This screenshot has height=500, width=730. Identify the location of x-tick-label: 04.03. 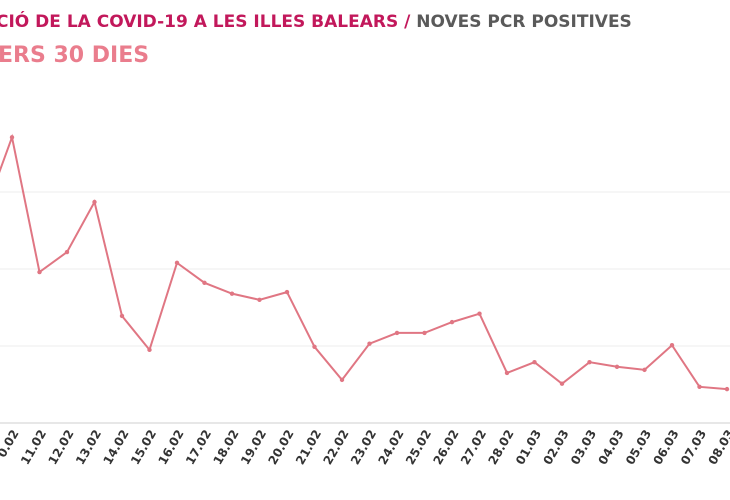
(611, 447).